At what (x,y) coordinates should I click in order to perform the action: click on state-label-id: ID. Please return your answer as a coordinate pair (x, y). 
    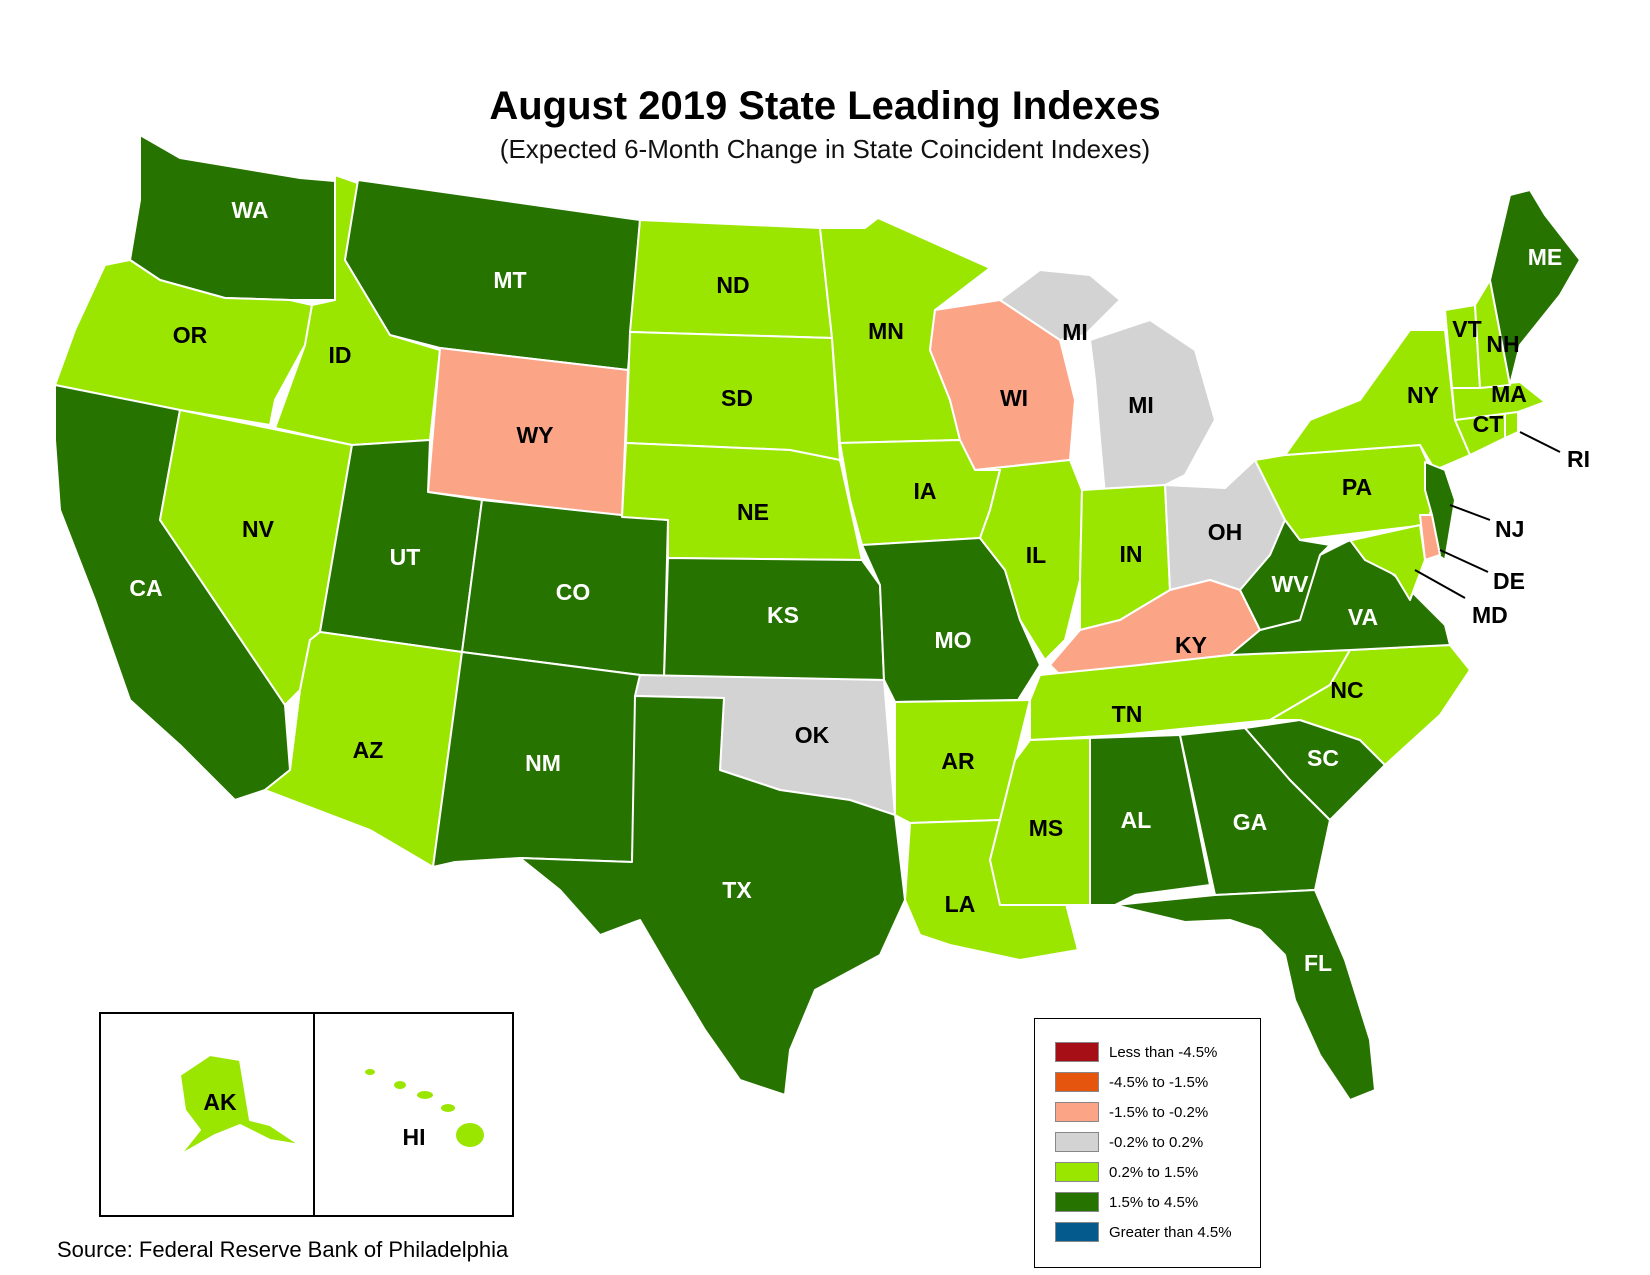
    Looking at the image, I should click on (340, 355).